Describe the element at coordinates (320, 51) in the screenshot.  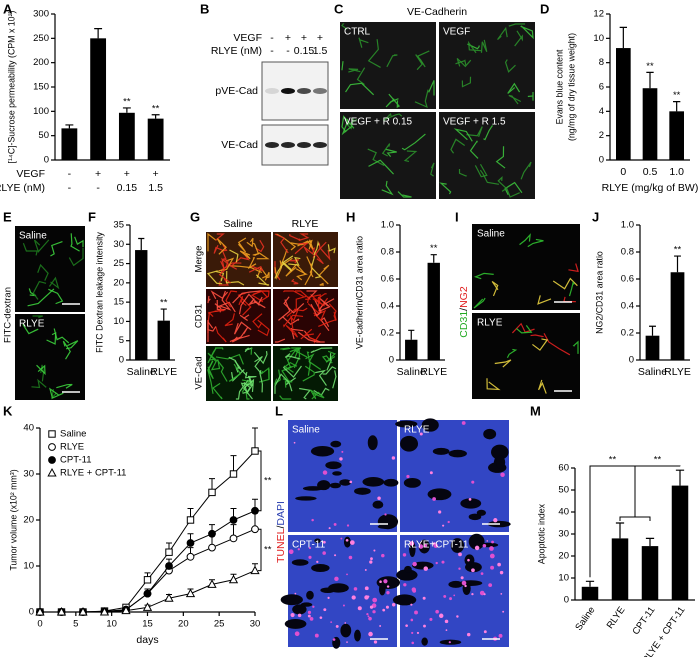
I see `row-value: 1.5` at that location.